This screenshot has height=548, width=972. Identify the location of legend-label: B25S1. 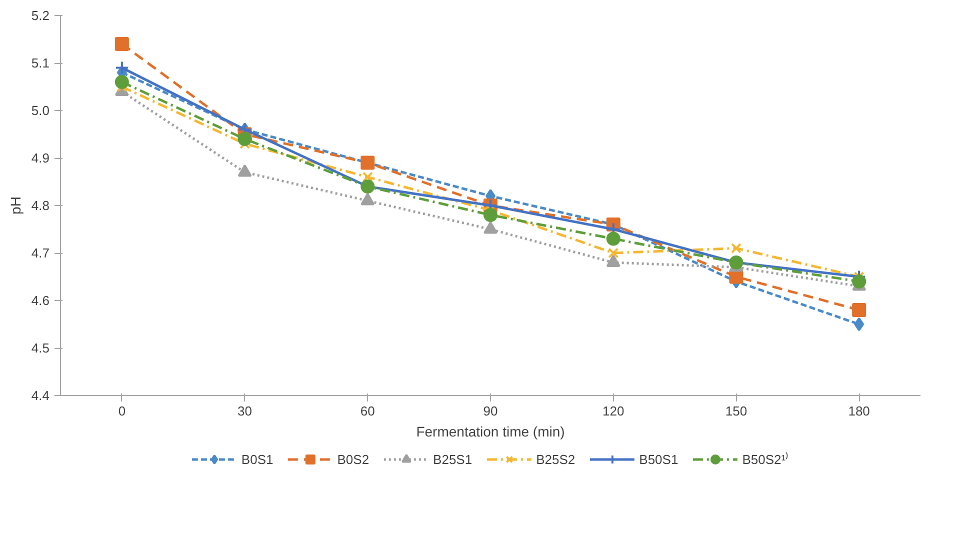
(452, 459).